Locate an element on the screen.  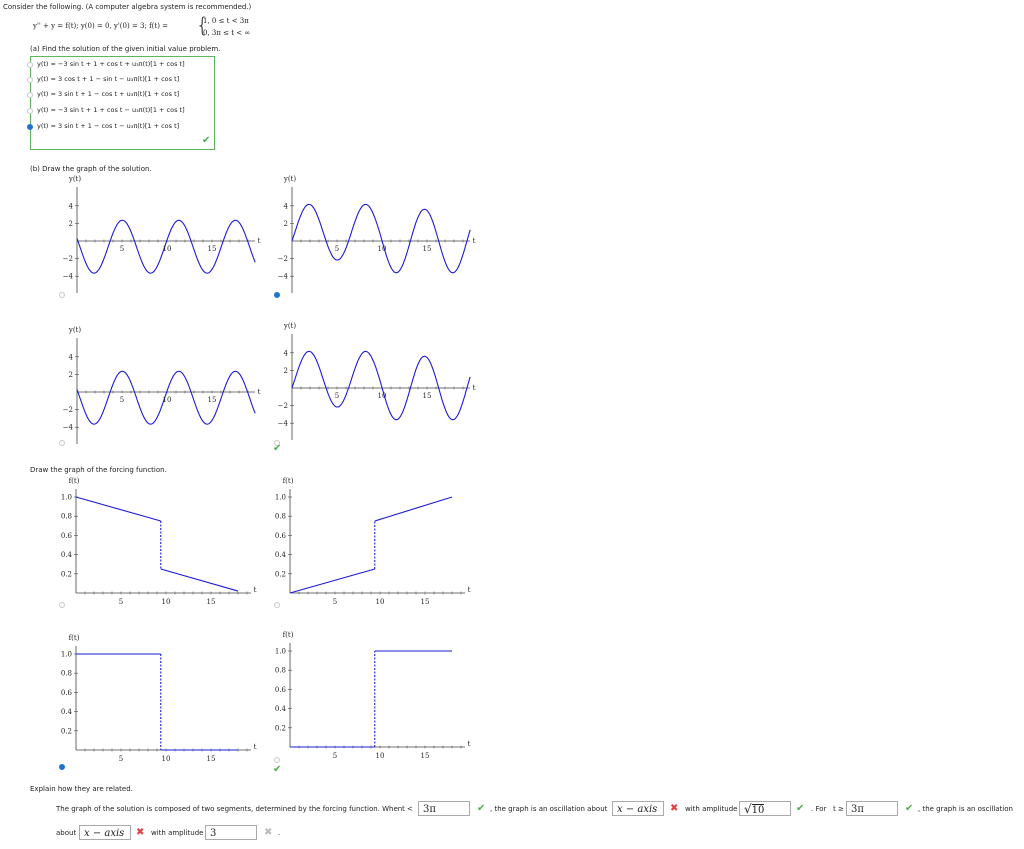
forcing-graph-3-radio is located at coordinates (62, 767).